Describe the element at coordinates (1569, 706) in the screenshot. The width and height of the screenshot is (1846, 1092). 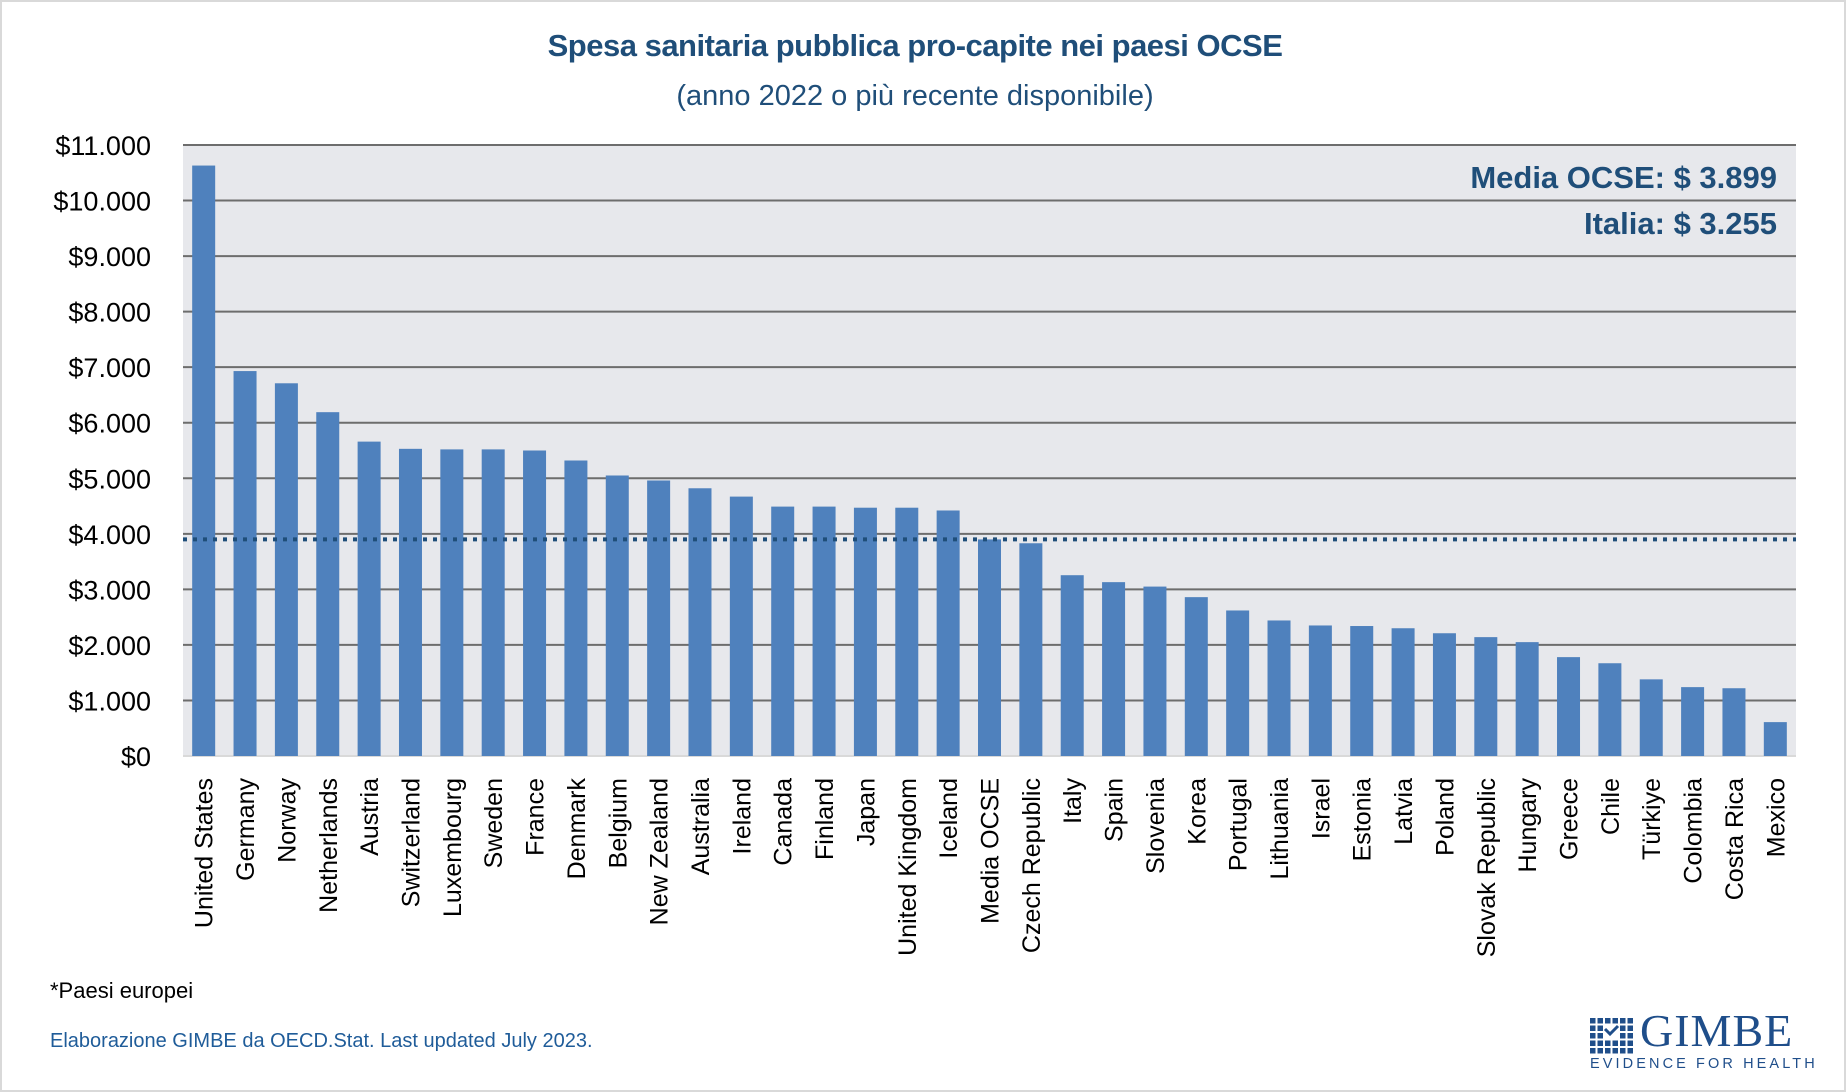
I see `bar-greece` at that location.